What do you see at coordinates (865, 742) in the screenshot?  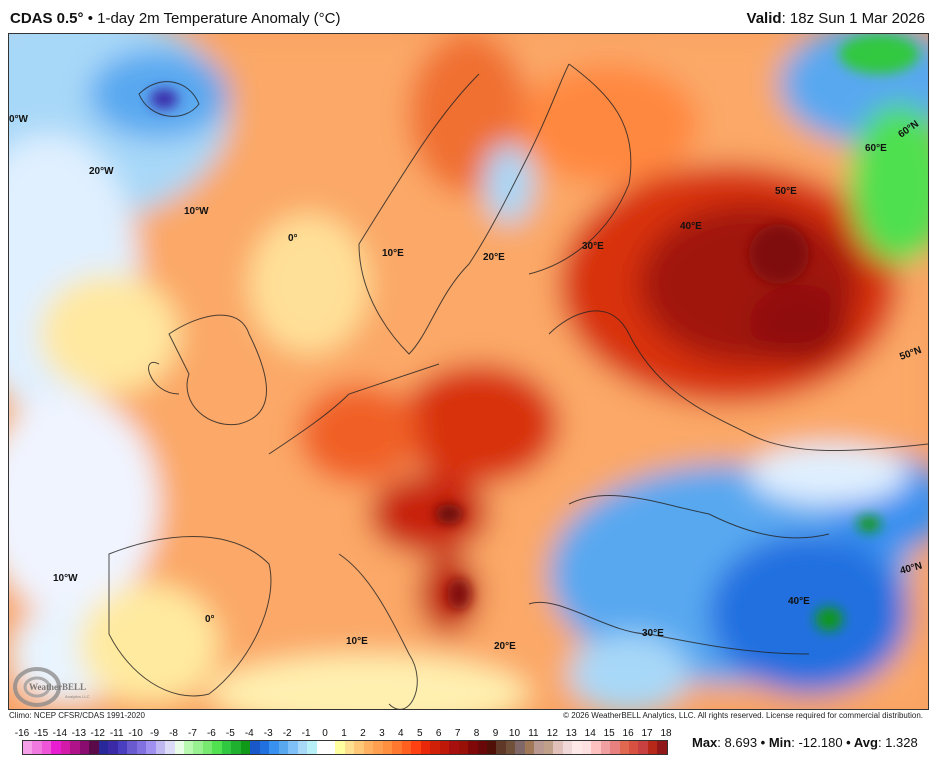 I see `avg-label: Avg` at bounding box center [865, 742].